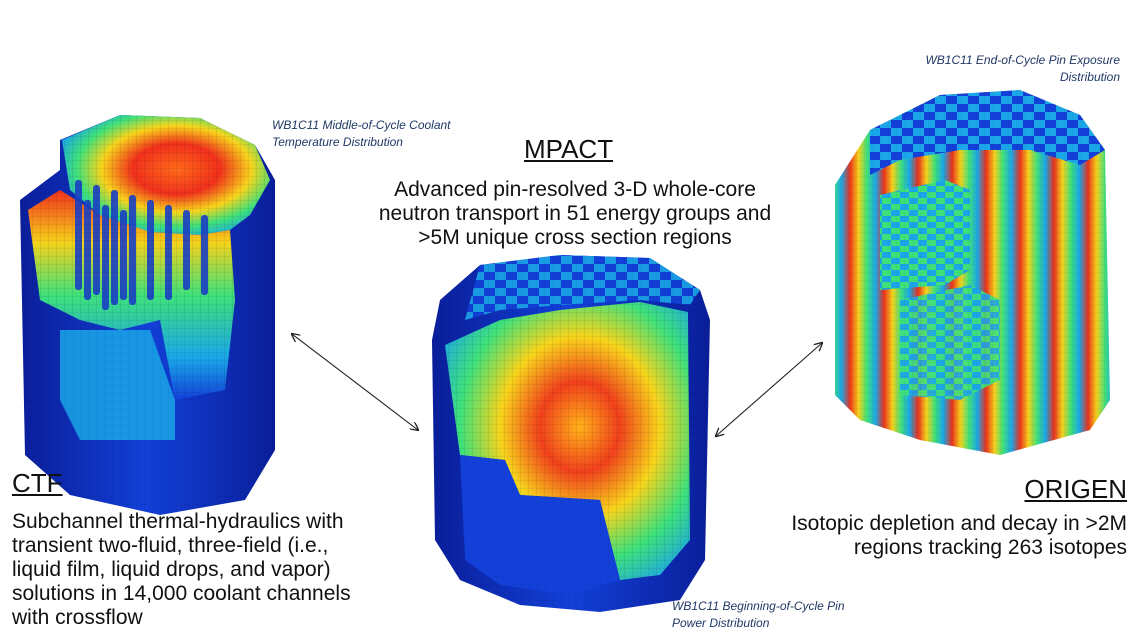 This screenshot has height=643, width=1143. Describe the element at coordinates (77, 617) in the screenshot. I see `ctf-description-line: with crossflow` at that location.